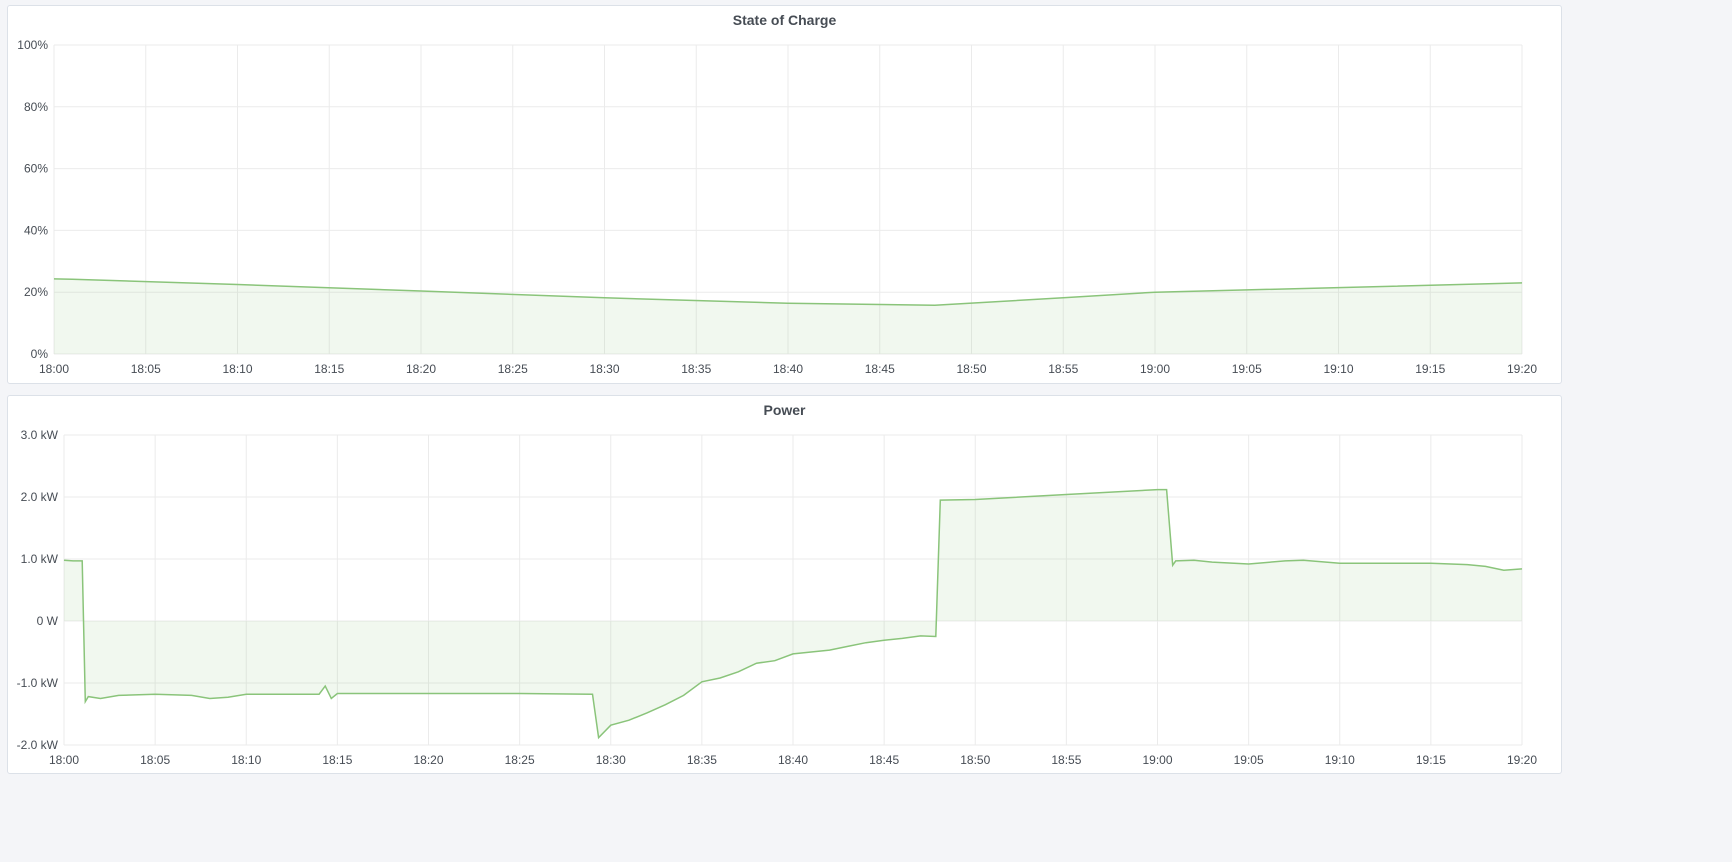 Image resolution: width=1732 pixels, height=862 pixels. What do you see at coordinates (784, 20) in the screenshot?
I see `panel-title: State of Charge` at bounding box center [784, 20].